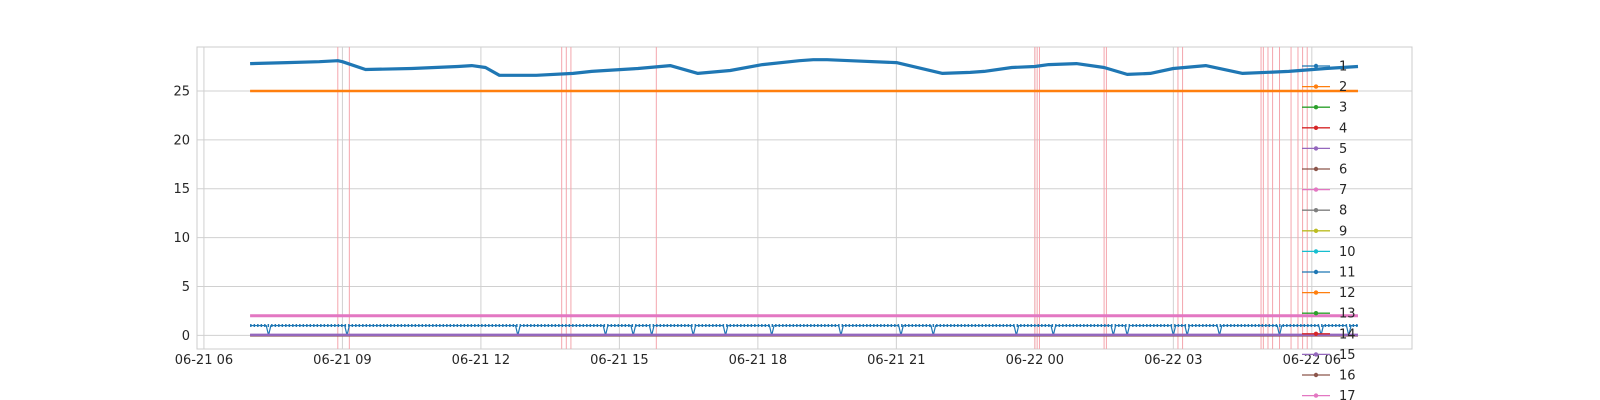 Image resolution: width=1600 pixels, height=400 pixels. What do you see at coordinates (1343, 231) in the screenshot?
I see `legend-label: 9` at bounding box center [1343, 231].